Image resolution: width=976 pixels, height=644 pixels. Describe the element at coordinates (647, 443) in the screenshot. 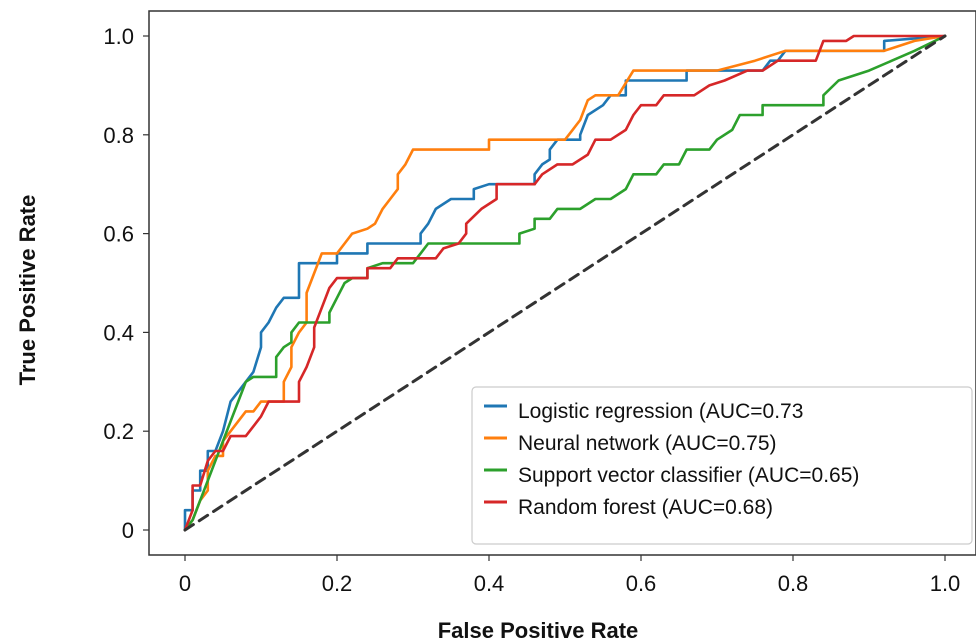

I see `legend-entry: Neural network (AUC=0.75)` at that location.